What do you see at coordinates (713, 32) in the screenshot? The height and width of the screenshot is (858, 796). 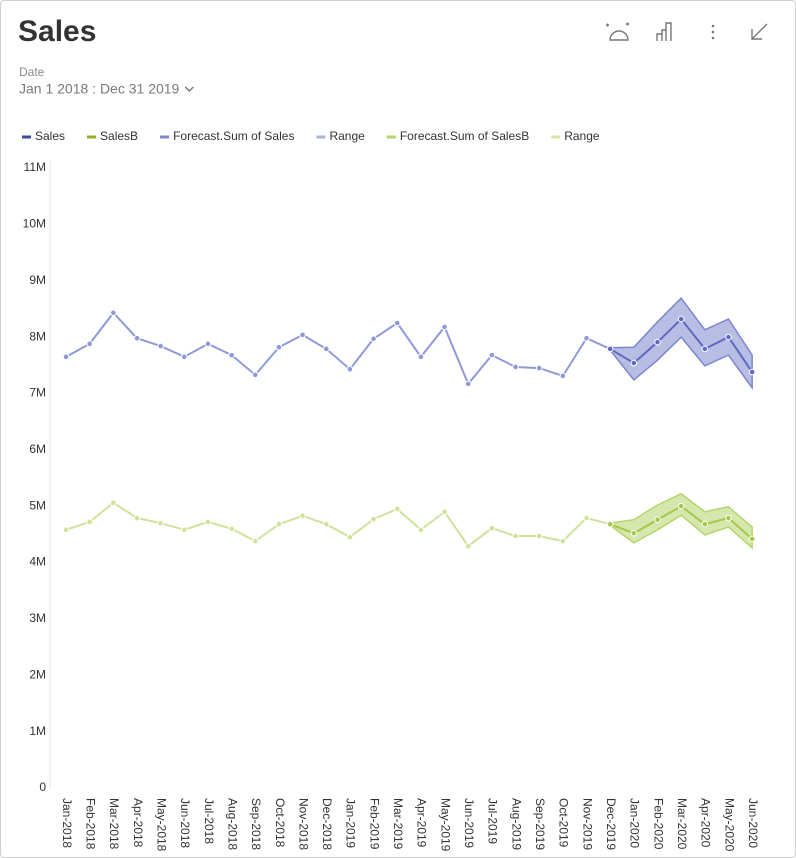 I see `more-icon` at bounding box center [713, 32].